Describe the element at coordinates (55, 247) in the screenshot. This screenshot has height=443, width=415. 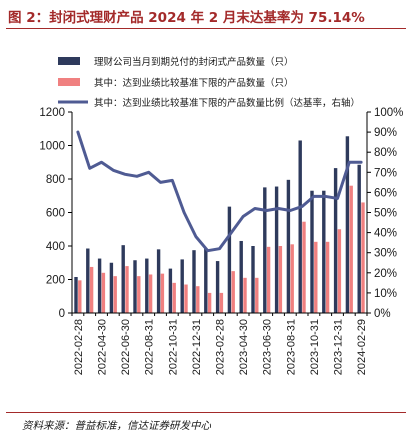
I see `y-tick-label-left: 400` at that location.